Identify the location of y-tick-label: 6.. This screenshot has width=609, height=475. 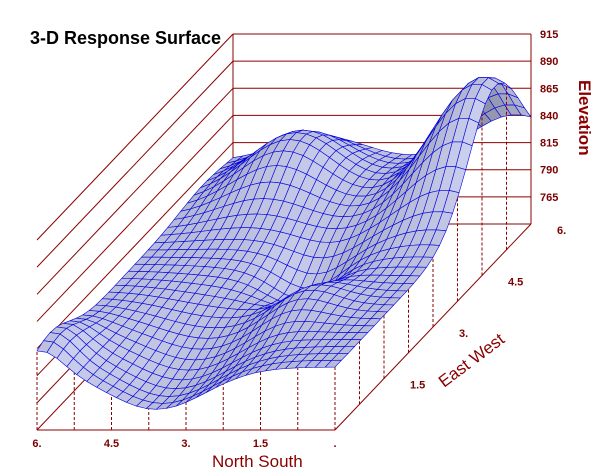
(561, 231).